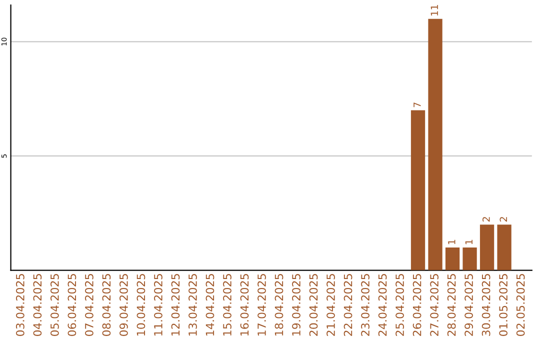  What do you see at coordinates (417, 305) in the screenshot?
I see `x-tick-label: 26.04.2025` at bounding box center [417, 305].